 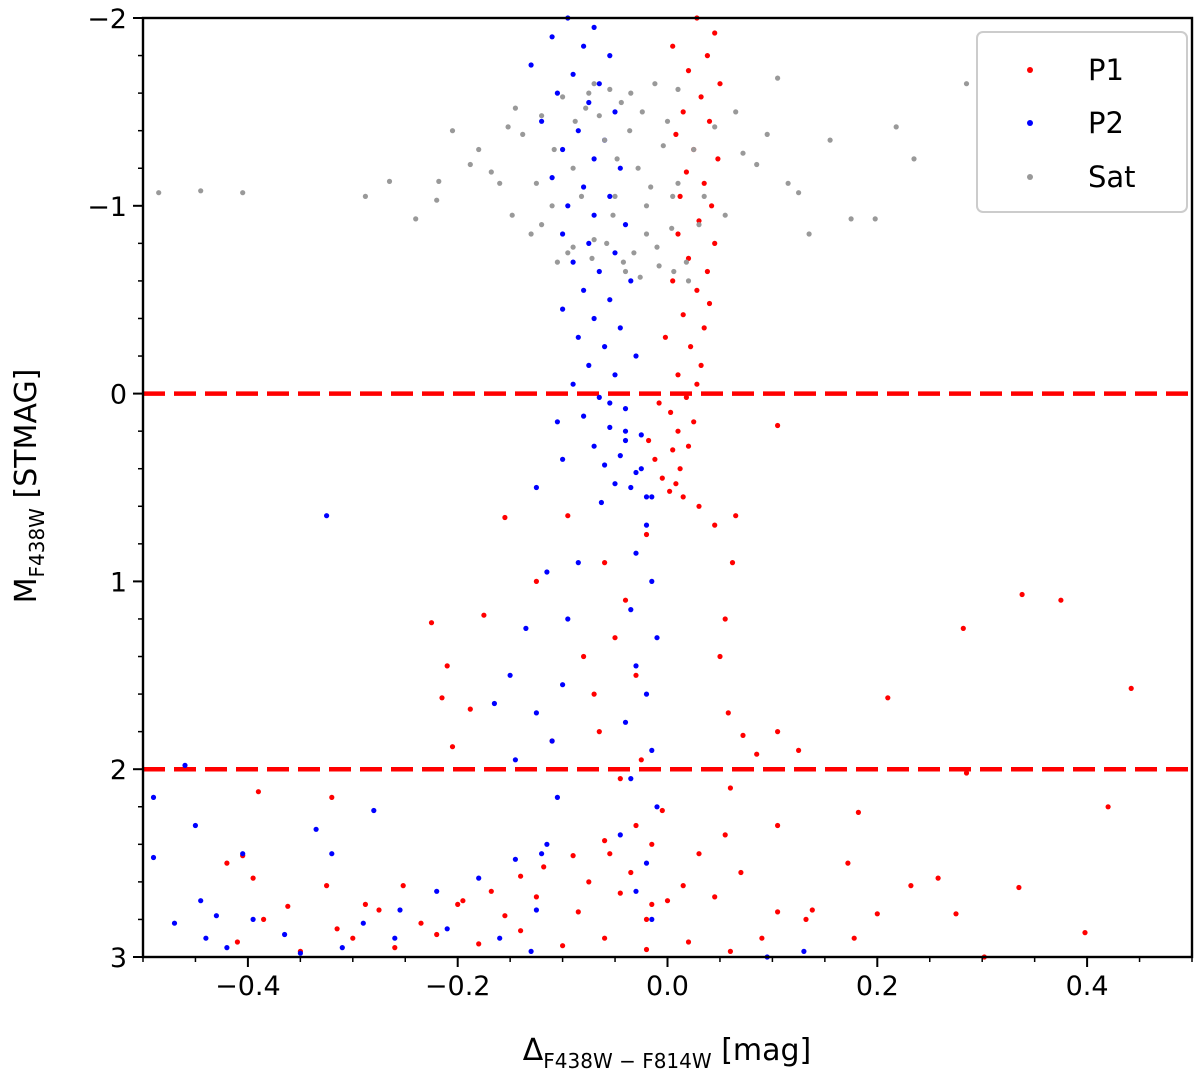 I want to click on y-tick-label: 3, so click(x=118, y=958).